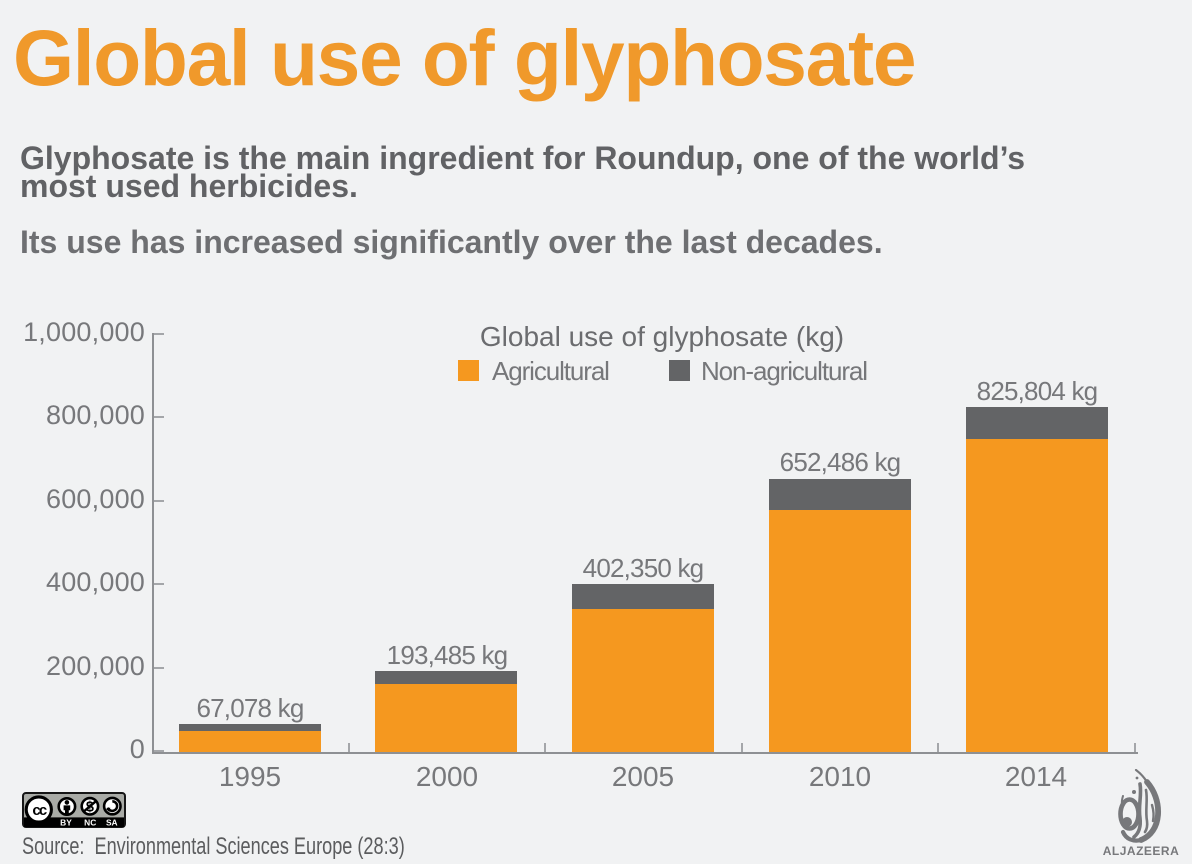 Image resolution: width=1192 pixels, height=864 pixels. What do you see at coordinates (112, 823) in the screenshot?
I see `svg-text: SA` at bounding box center [112, 823].